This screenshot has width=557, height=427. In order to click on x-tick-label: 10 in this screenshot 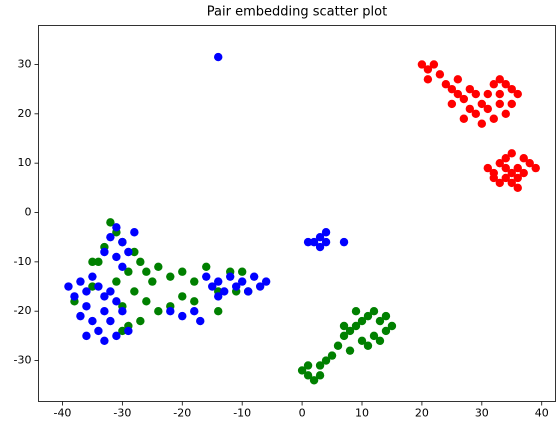, I will do `click(362, 413)`.